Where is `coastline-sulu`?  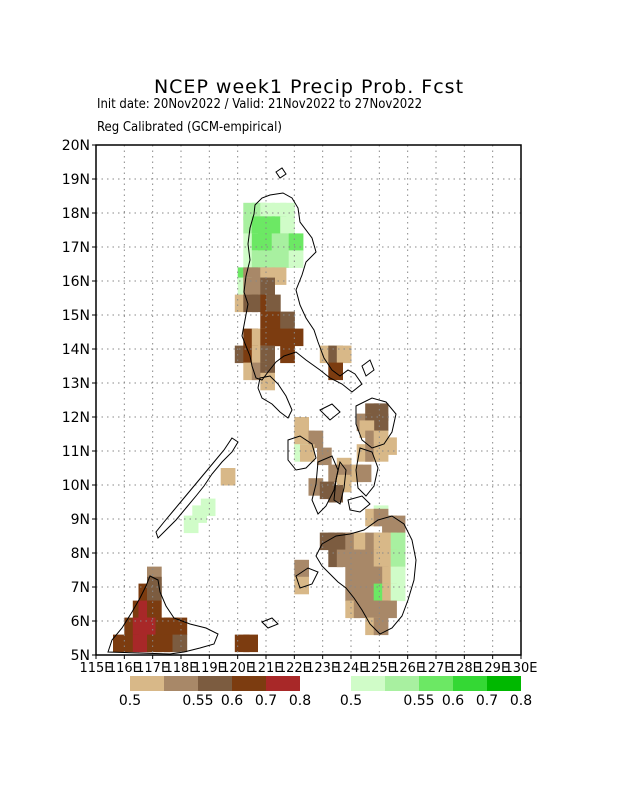
coastline-sulu is located at coordinates (270, 623).